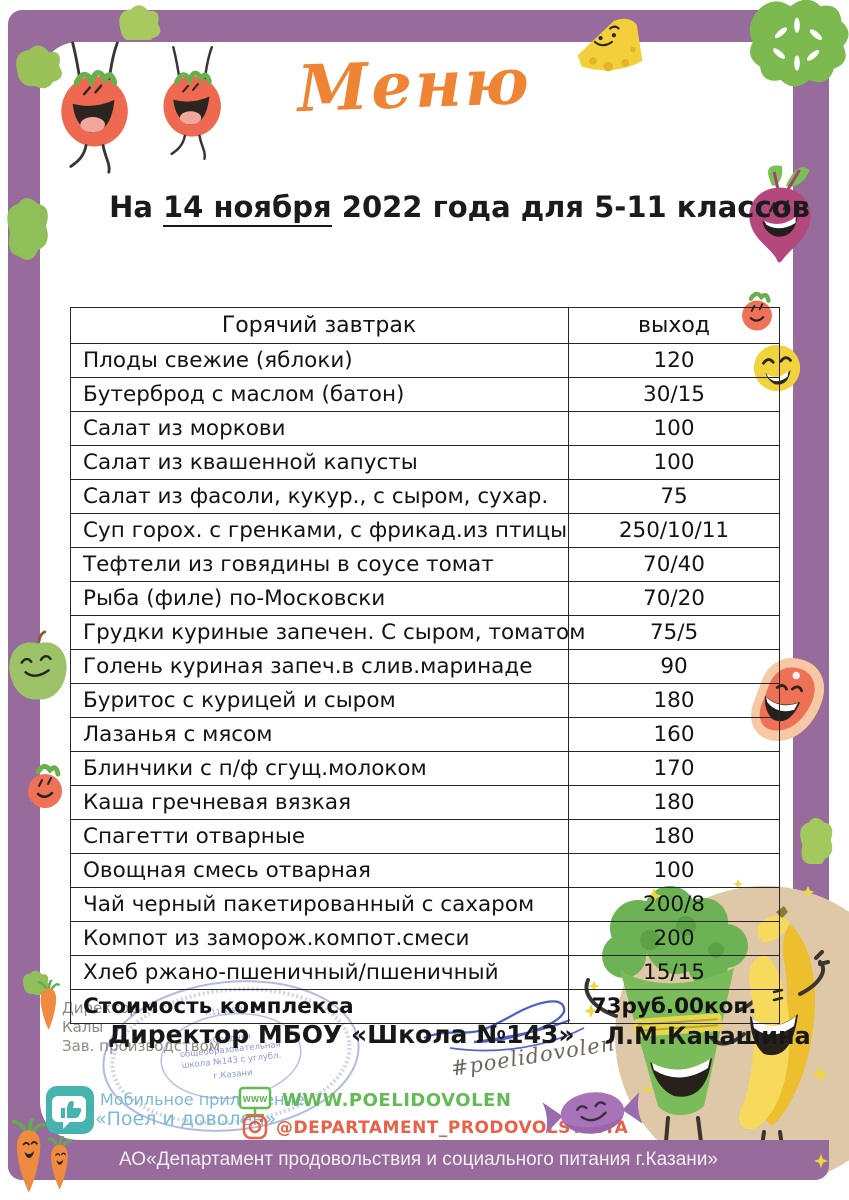 Image resolution: width=849 pixels, height=1200 pixels. I want to click on dish-cell: Салат из фасоли, кукур., с сыром, сухар., so click(319, 496).